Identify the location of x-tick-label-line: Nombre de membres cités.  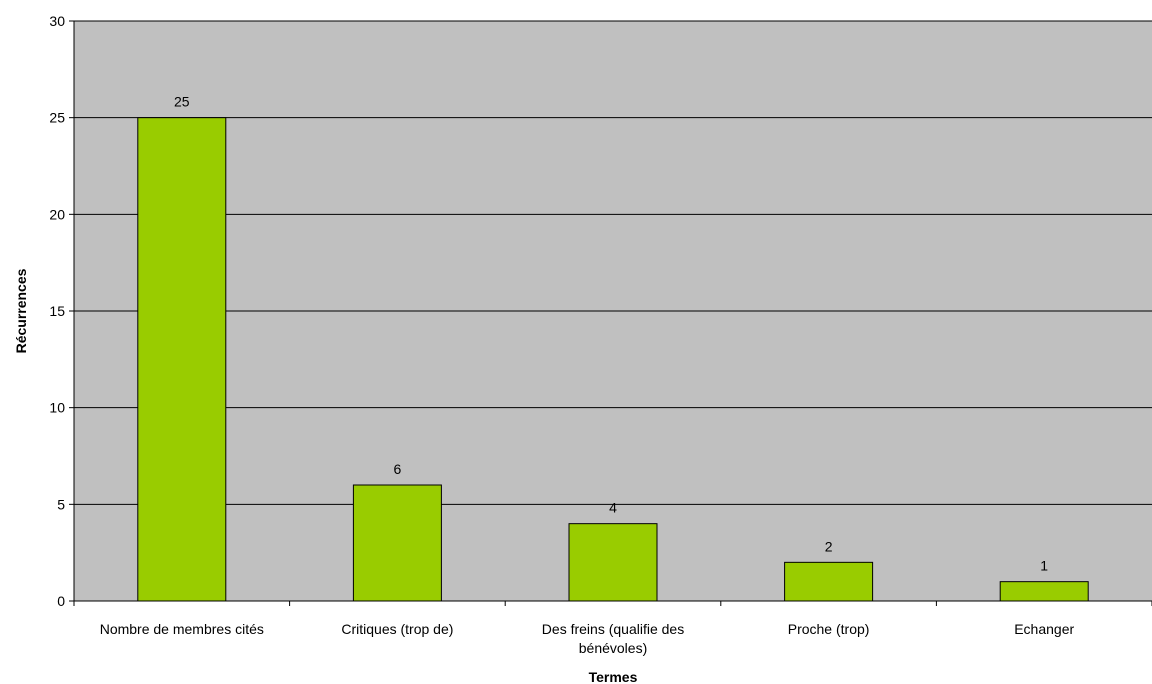
(182, 629).